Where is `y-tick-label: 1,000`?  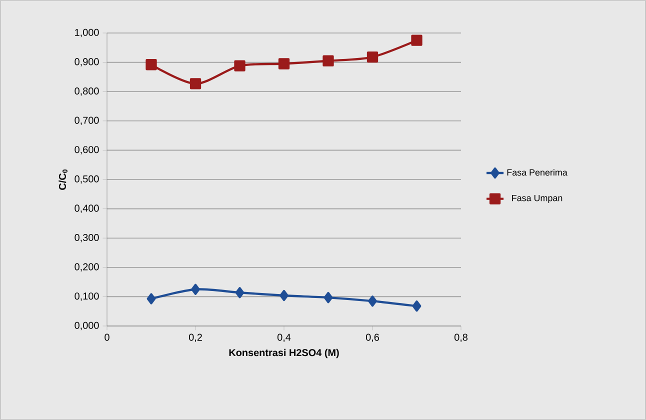
y-tick-label: 1,000 is located at coordinates (87, 33).